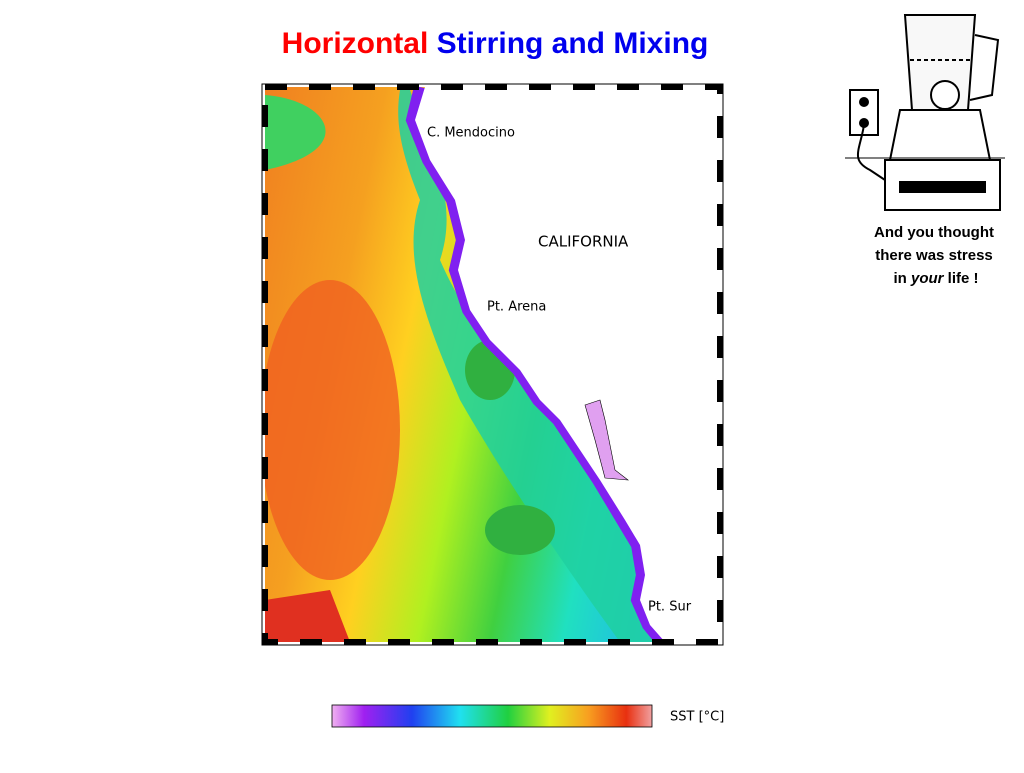 This screenshot has height=773, width=1024. What do you see at coordinates (697, 717) in the screenshot?
I see `colorbar-label: SST [°C]` at bounding box center [697, 717].